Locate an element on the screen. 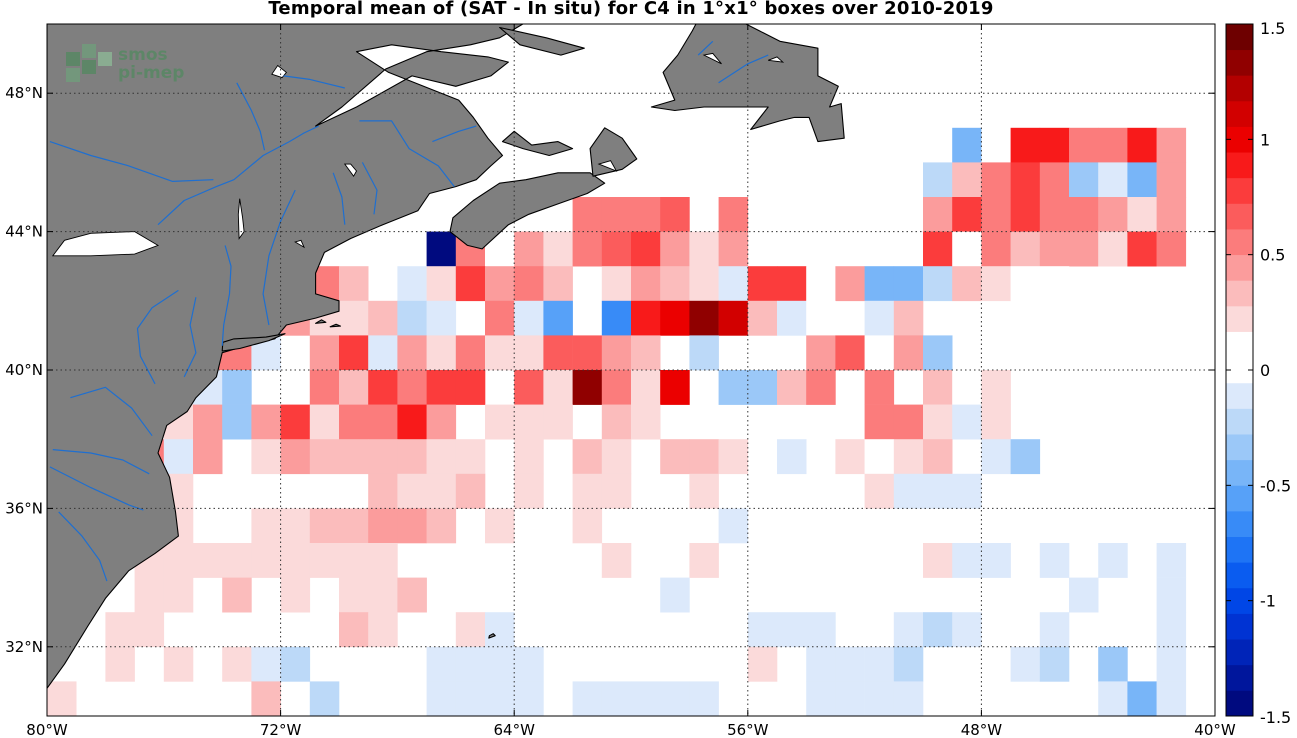  lake-champlain is located at coordinates (241, 219).